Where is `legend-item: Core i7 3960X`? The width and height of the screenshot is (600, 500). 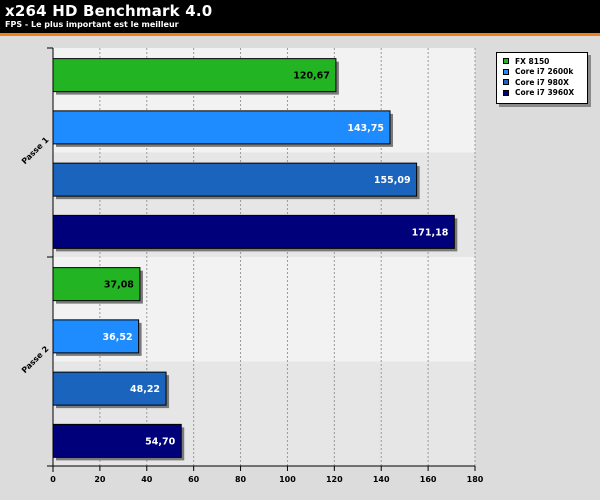 legend-item: Core i7 3960X is located at coordinates (545, 93).